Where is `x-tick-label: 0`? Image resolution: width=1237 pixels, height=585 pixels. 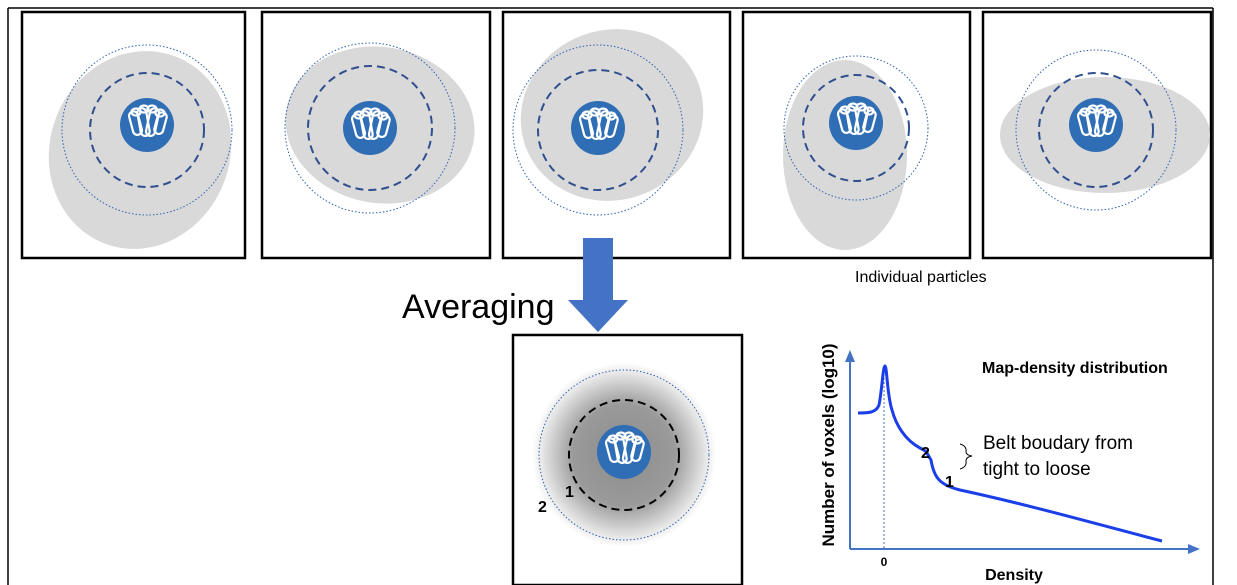
x-tick-label: 0 is located at coordinates (884, 562).